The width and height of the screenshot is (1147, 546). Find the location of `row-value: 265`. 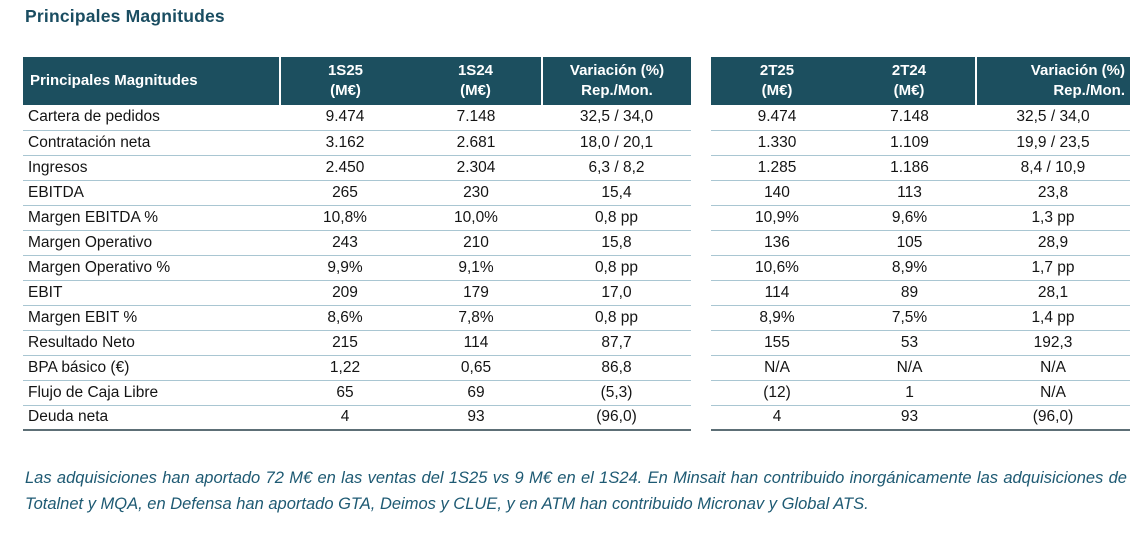

row-value: 265 is located at coordinates (345, 193).